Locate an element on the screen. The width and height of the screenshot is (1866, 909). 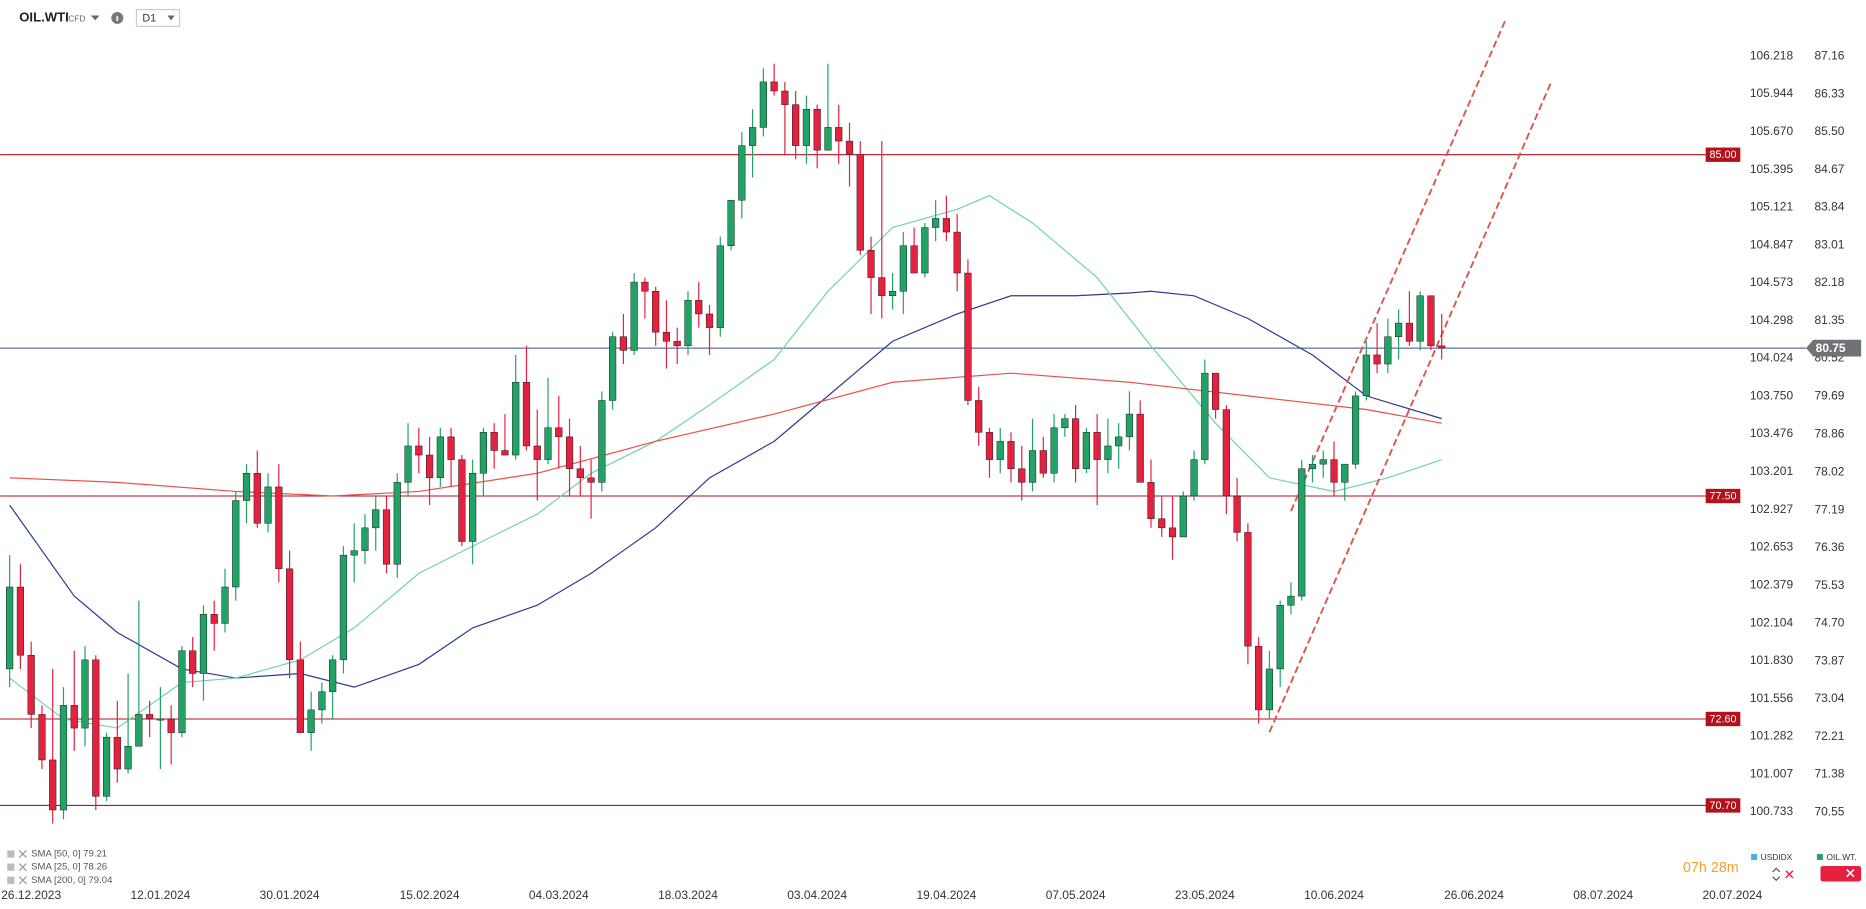
legend-symbol: USDIDX is located at coordinates (1777, 857).